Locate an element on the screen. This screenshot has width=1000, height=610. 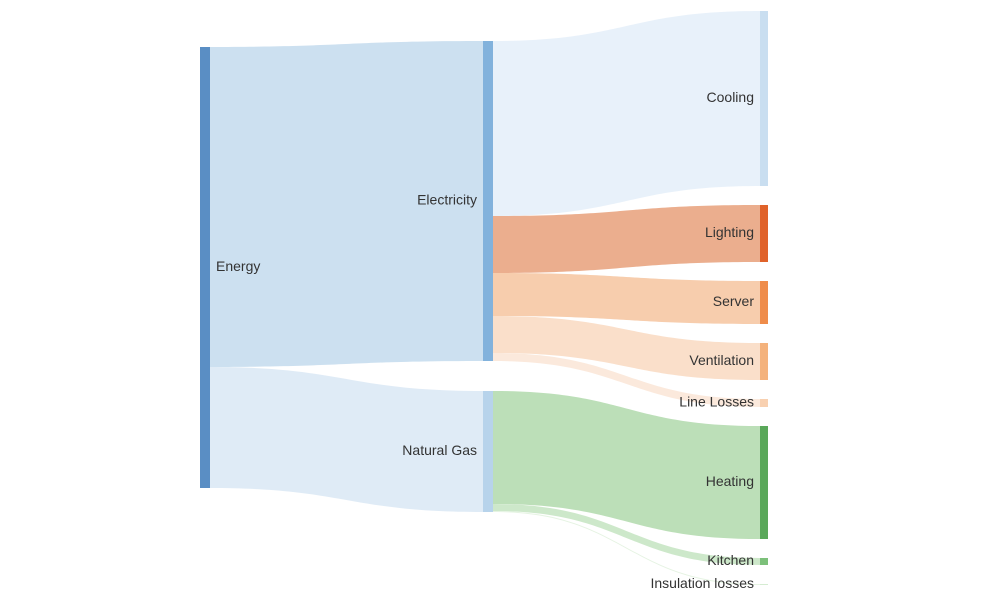
node-label: Kitchen is located at coordinates (730, 560).